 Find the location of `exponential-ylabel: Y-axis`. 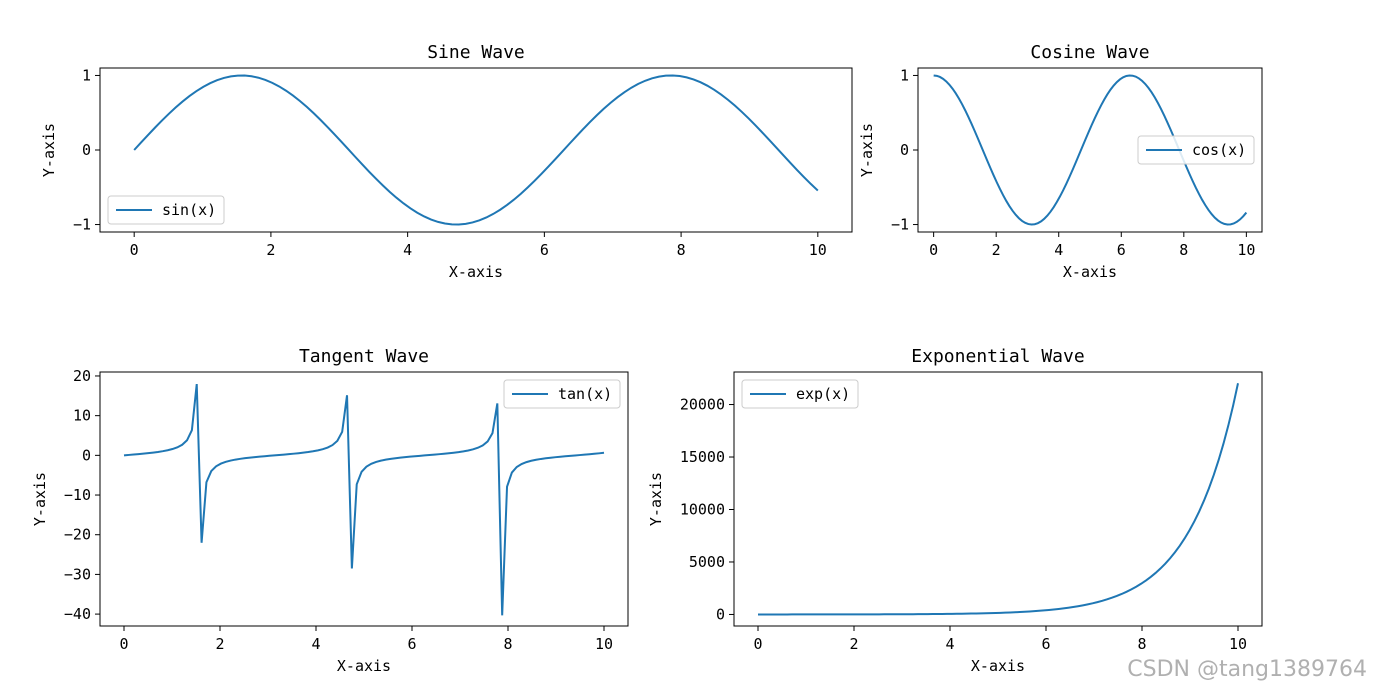

exponential-ylabel: Y-axis is located at coordinates (656, 499).